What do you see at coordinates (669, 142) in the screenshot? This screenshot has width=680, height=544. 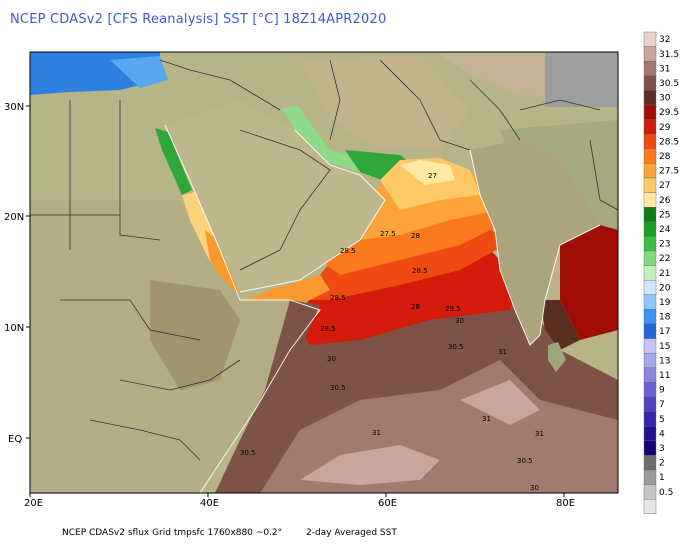 I see `colorbar-label: 28.5` at bounding box center [669, 142].